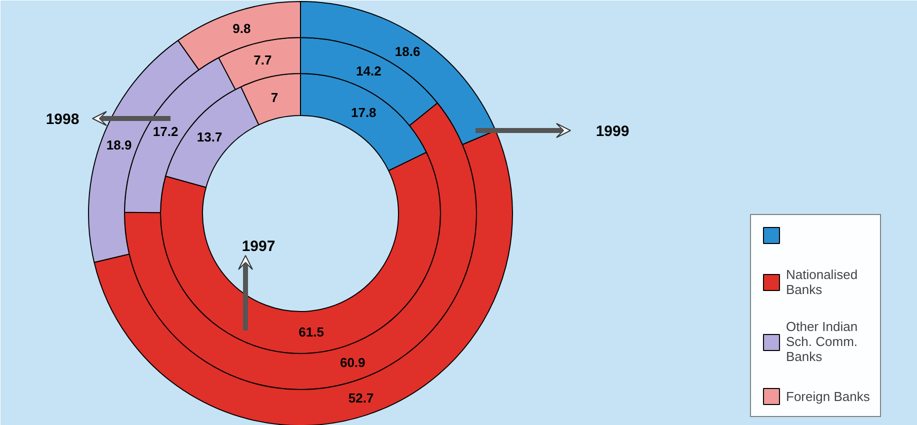 The height and width of the screenshot is (425, 917). Describe the element at coordinates (353, 362) in the screenshot. I see `data-label: 60.9` at that location.